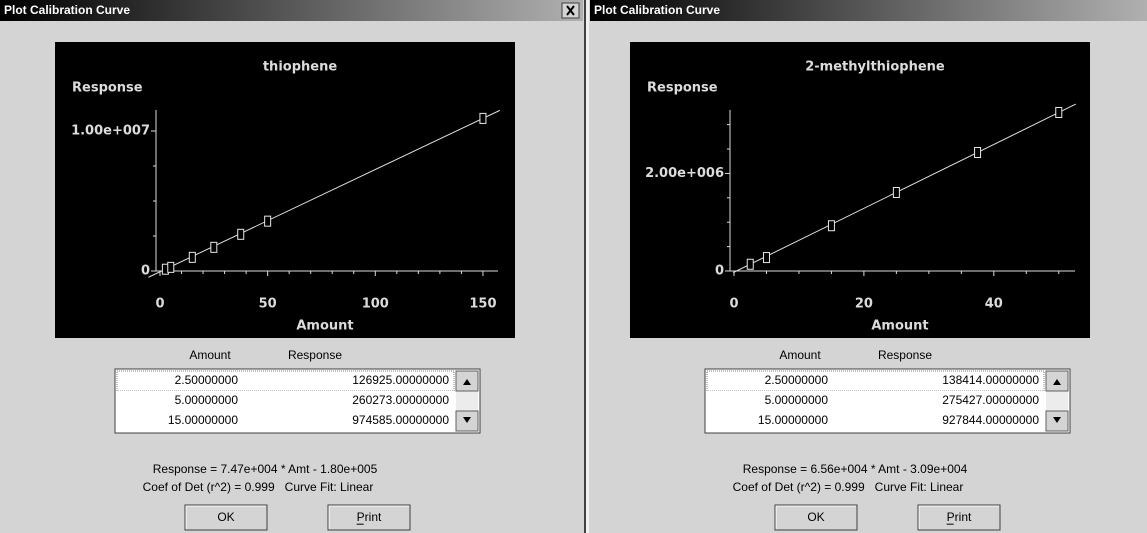 The height and width of the screenshot is (533, 1147). What do you see at coordinates (864, 304) in the screenshot?
I see `x-tick-label: 20` at bounding box center [864, 304].